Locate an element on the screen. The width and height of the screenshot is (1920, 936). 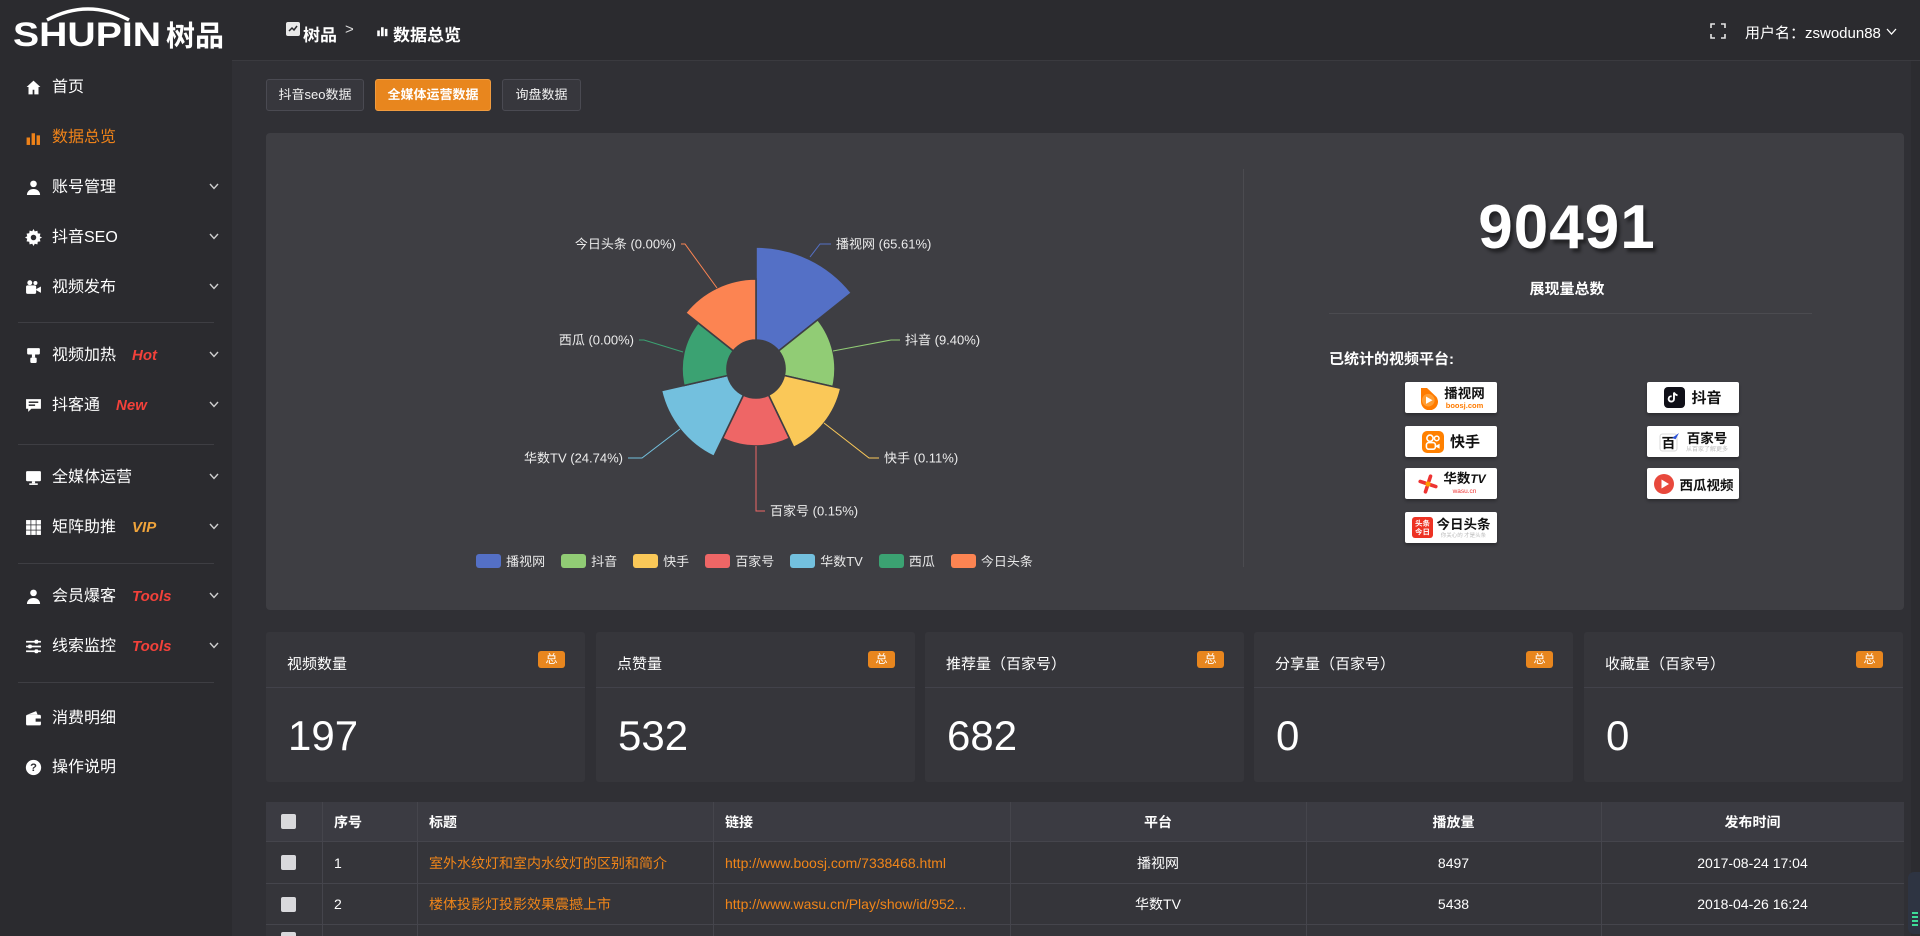
svg-text: 今日 is located at coordinates (1422, 531).